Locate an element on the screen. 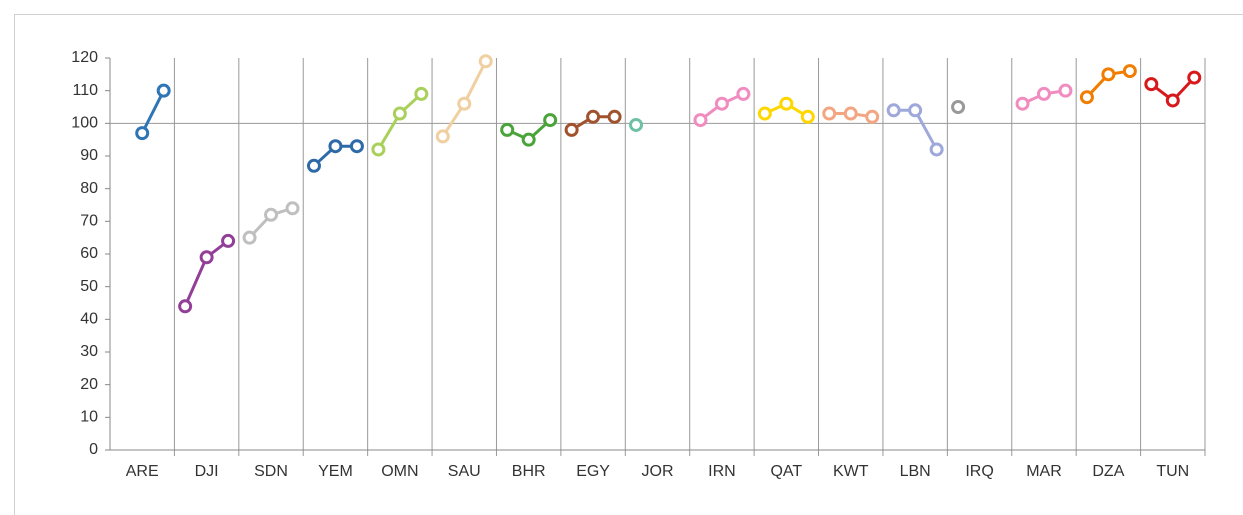  y-tick-label: 110 is located at coordinates (85, 90).